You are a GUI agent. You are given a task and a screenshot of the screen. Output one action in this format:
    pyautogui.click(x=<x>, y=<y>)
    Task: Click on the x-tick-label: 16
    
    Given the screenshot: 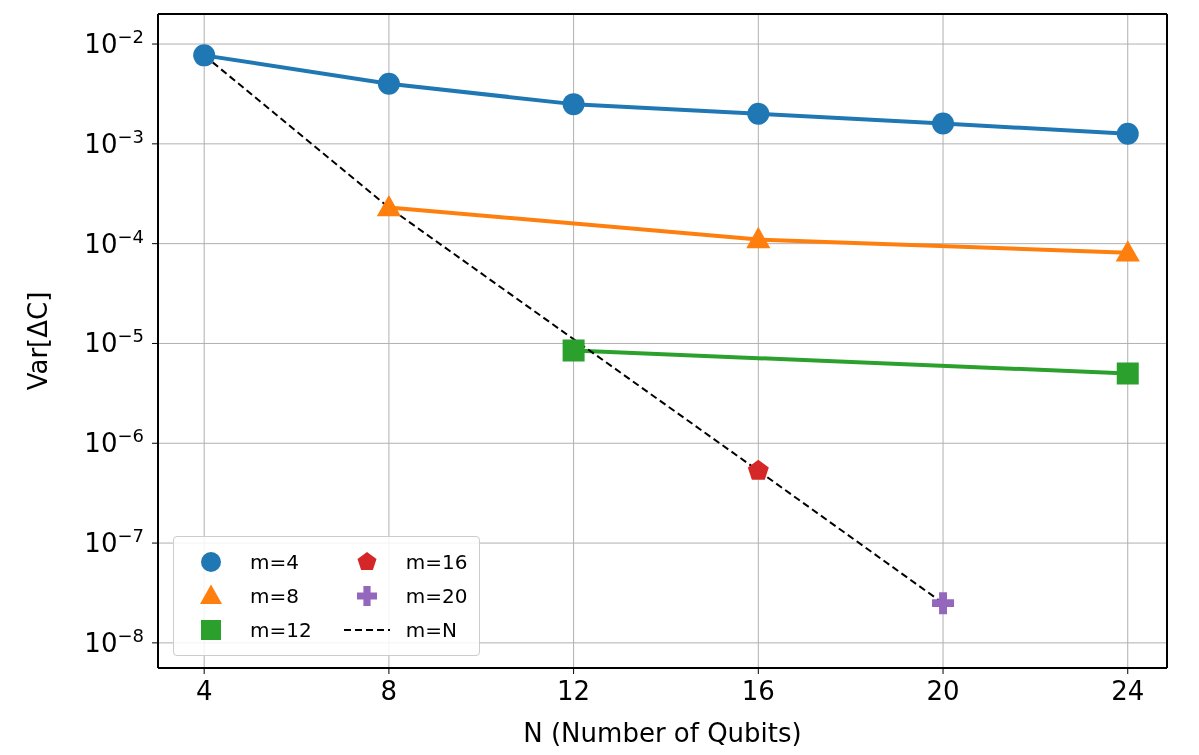 What is the action you would take?
    pyautogui.click(x=758, y=691)
    